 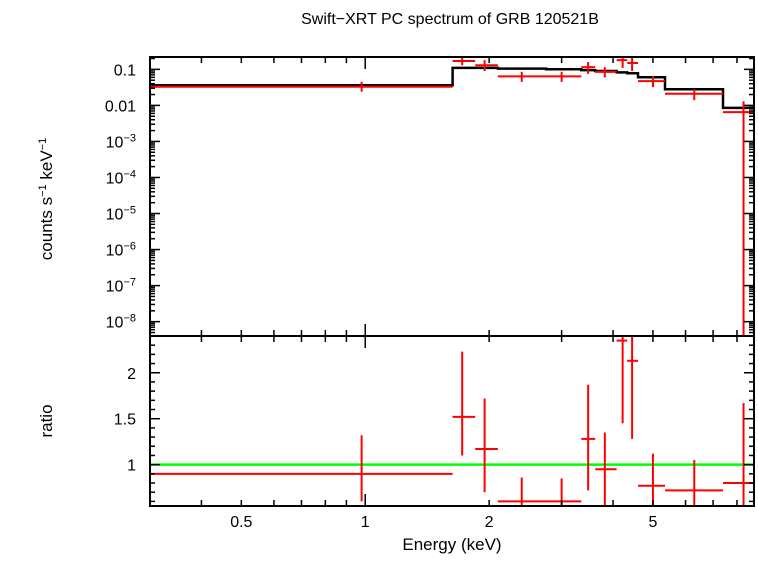 What do you see at coordinates (121, 286) in the screenshot?
I see `spectrum-y-tick-label-7: 10⁻⁷` at bounding box center [121, 286].